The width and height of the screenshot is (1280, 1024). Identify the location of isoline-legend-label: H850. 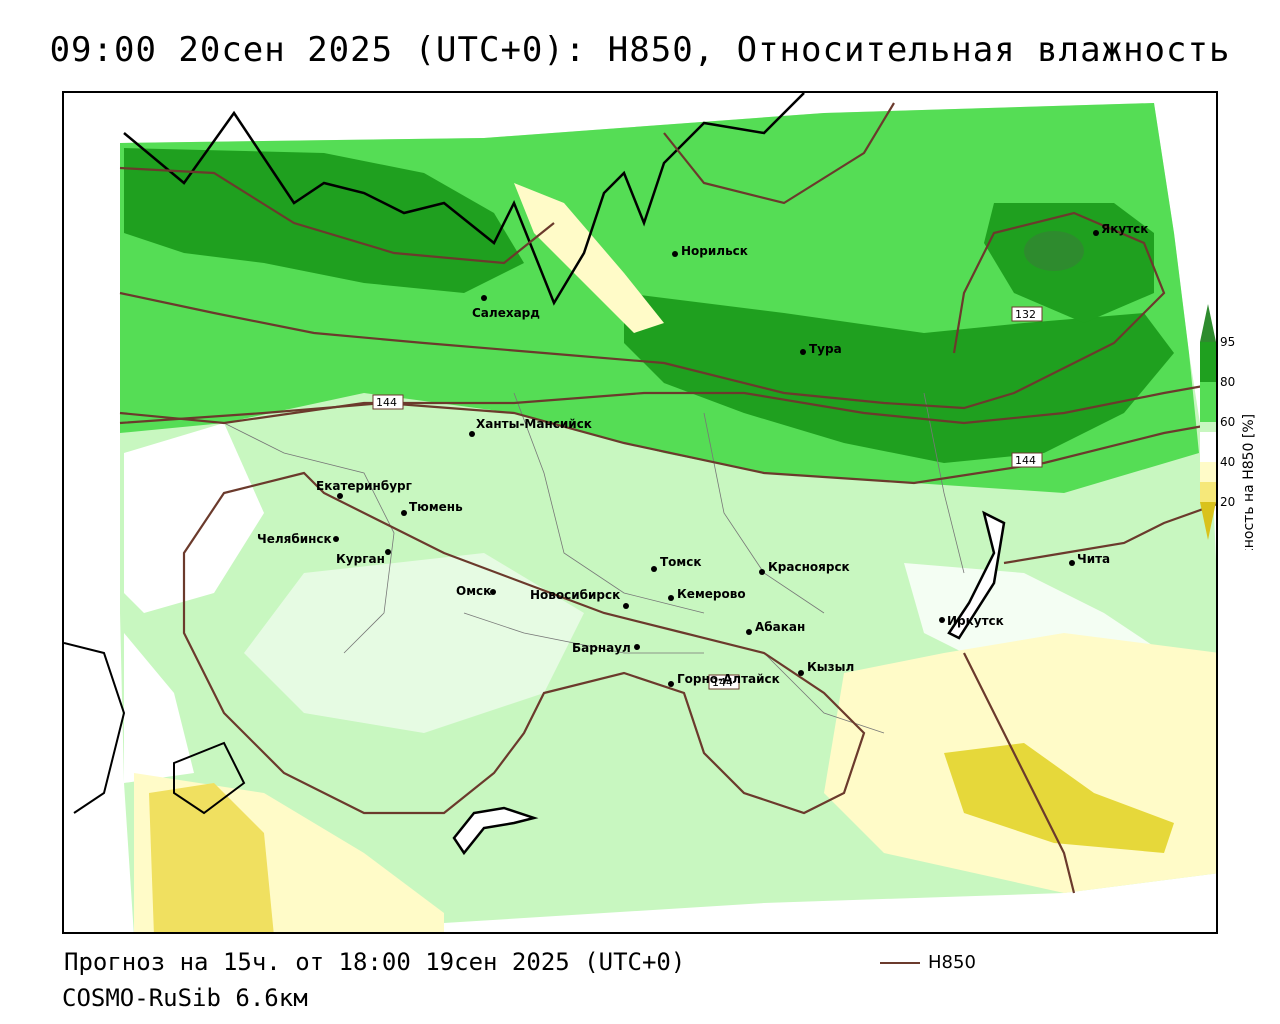
(952, 962).